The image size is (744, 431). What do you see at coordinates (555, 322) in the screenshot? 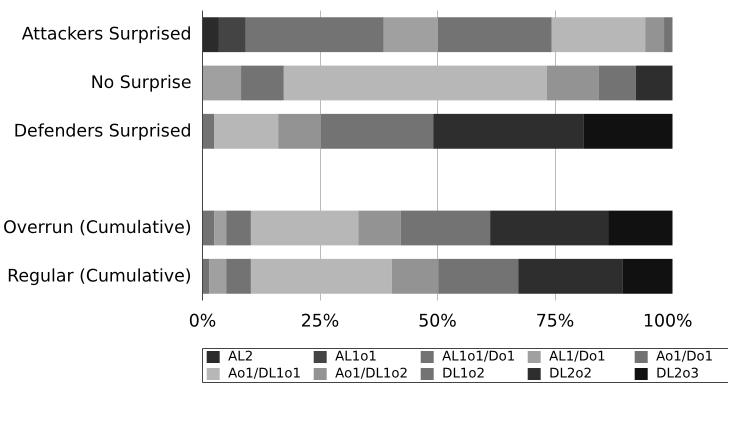
I see `x-tick-label: 75%` at bounding box center [555, 322].